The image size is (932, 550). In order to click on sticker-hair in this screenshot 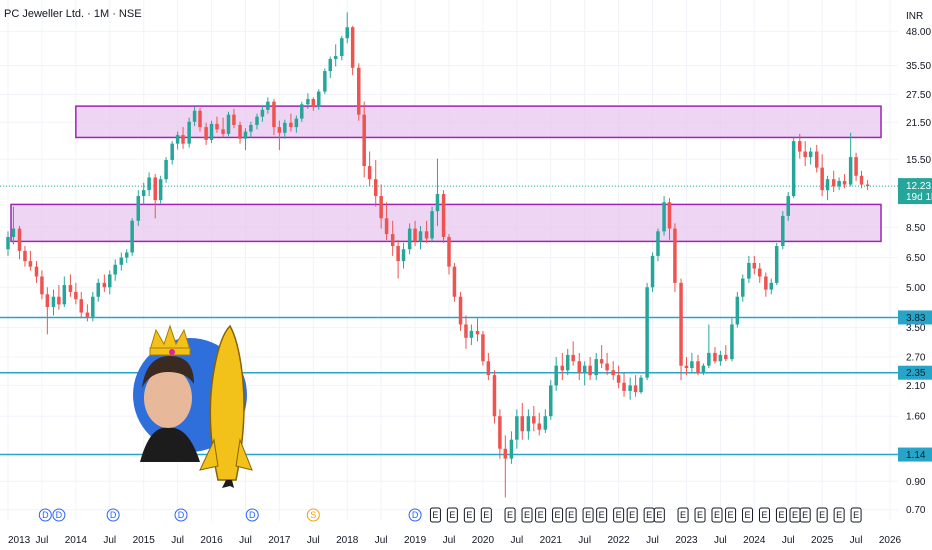, I will do `click(168, 372)`.